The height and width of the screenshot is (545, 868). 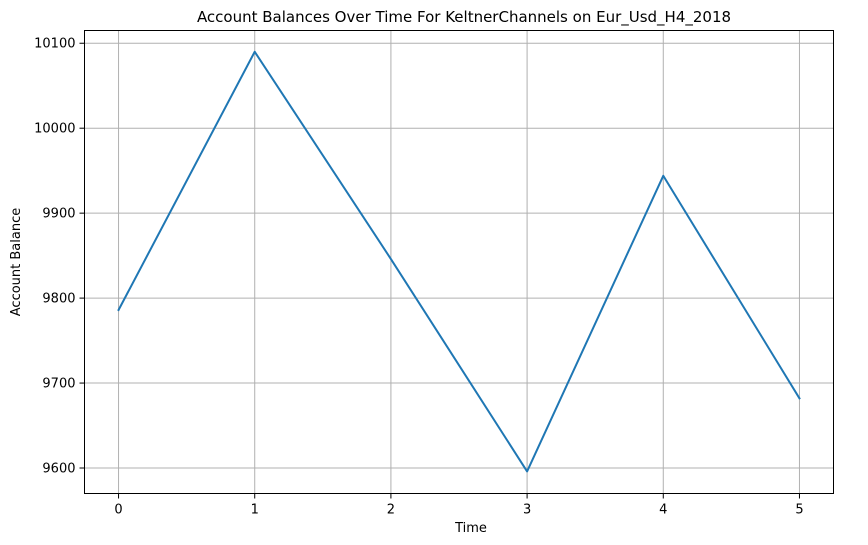 I want to click on y-tick-label: 9700, so click(x=58, y=384).